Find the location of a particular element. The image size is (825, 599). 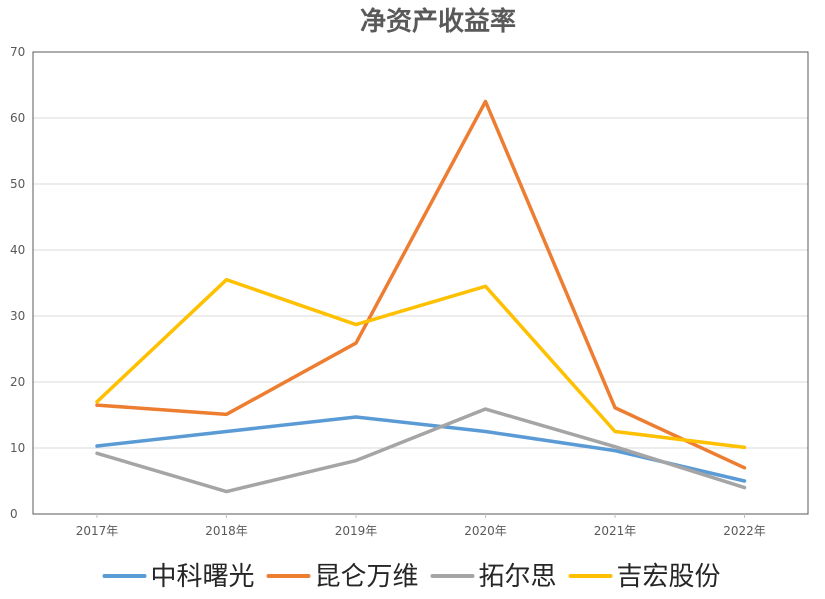

legend-item-3: 拓尔思 is located at coordinates (493, 577).